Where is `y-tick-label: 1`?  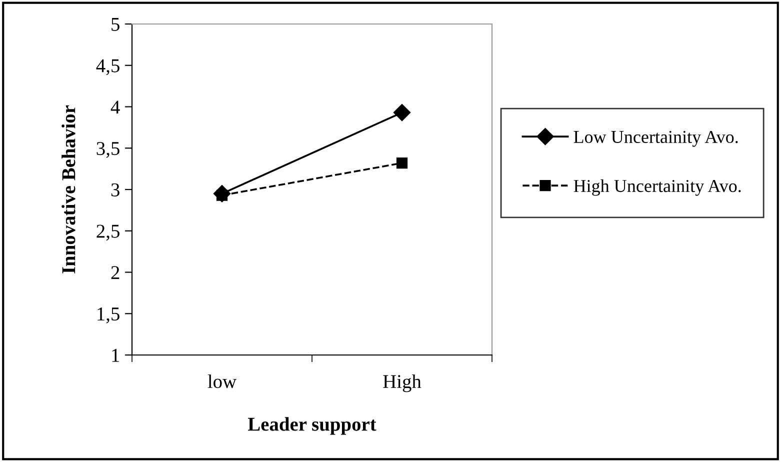
y-tick-label: 1 is located at coordinates (116, 355).